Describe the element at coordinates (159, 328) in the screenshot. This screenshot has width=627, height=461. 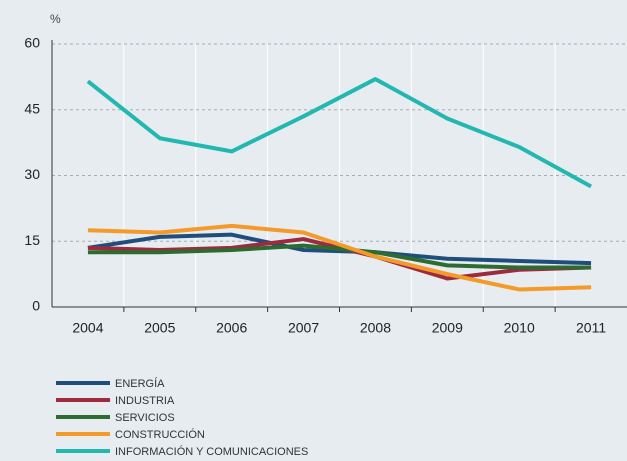
I see `x-tick-label: 2005` at that location.